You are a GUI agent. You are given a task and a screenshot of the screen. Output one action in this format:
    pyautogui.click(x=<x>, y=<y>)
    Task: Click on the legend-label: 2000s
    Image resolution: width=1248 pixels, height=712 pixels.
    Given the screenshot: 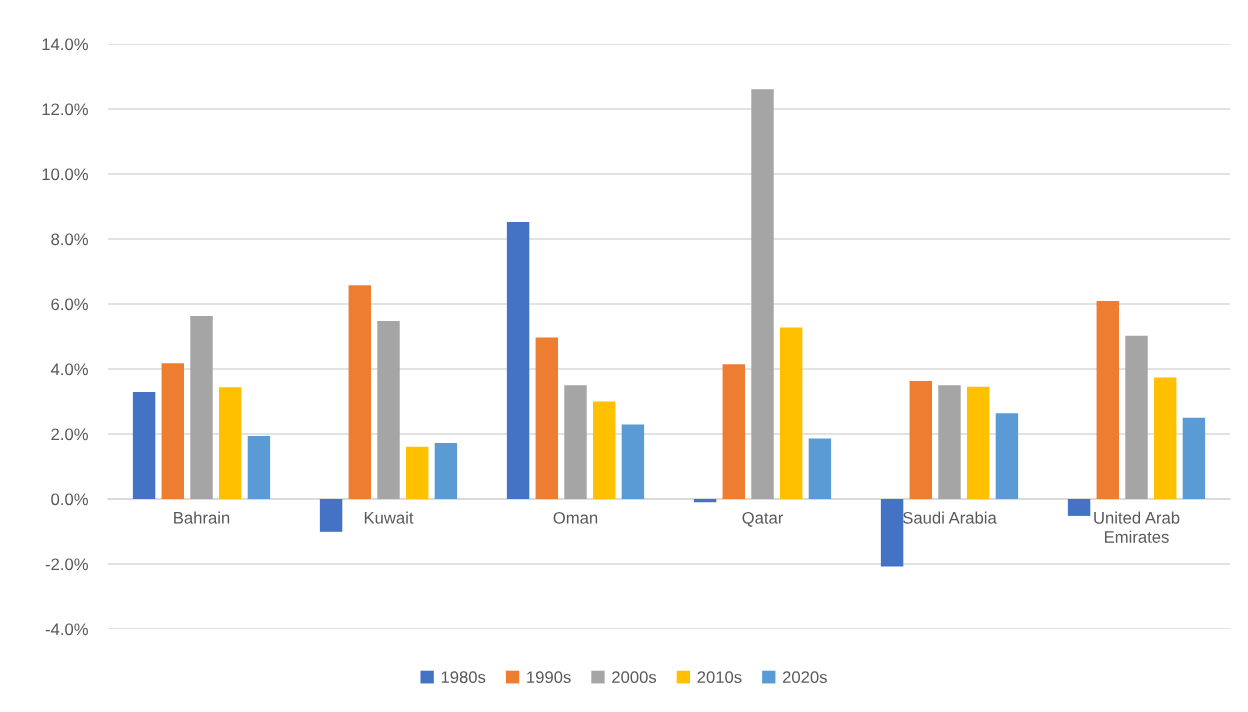 What is the action you would take?
    pyautogui.click(x=634, y=677)
    